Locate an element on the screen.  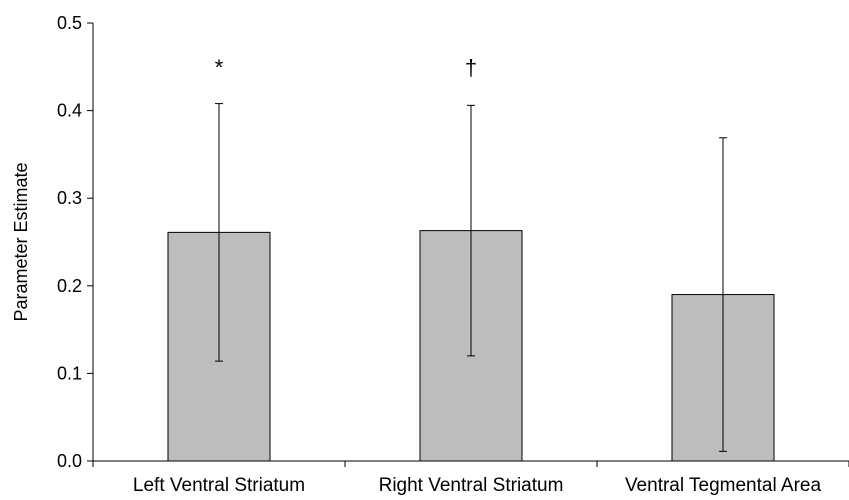
y-tick-label: 0.3 is located at coordinates (69, 198).